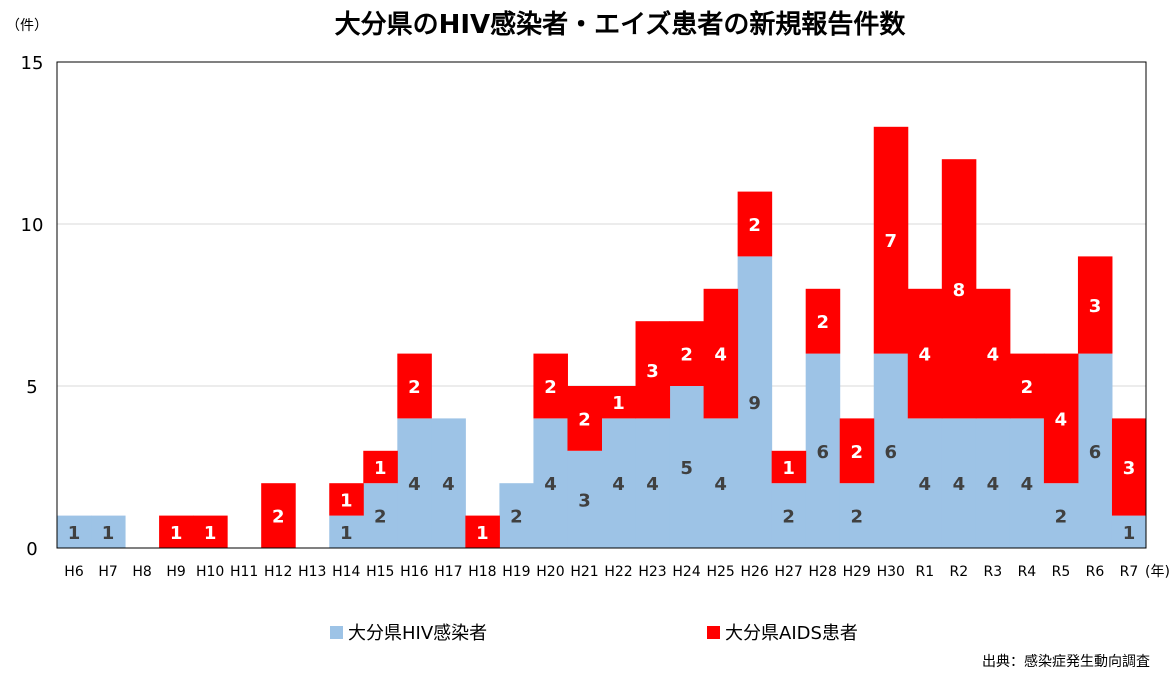  Describe the element at coordinates (414, 572) in the screenshot. I see `x-tick-label: H16` at that location.